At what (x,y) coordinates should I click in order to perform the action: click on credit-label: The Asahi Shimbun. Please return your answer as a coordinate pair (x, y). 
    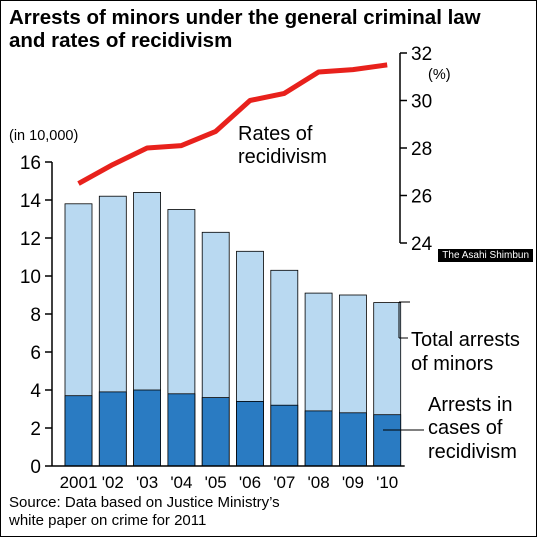
    Looking at the image, I should click on (485, 255).